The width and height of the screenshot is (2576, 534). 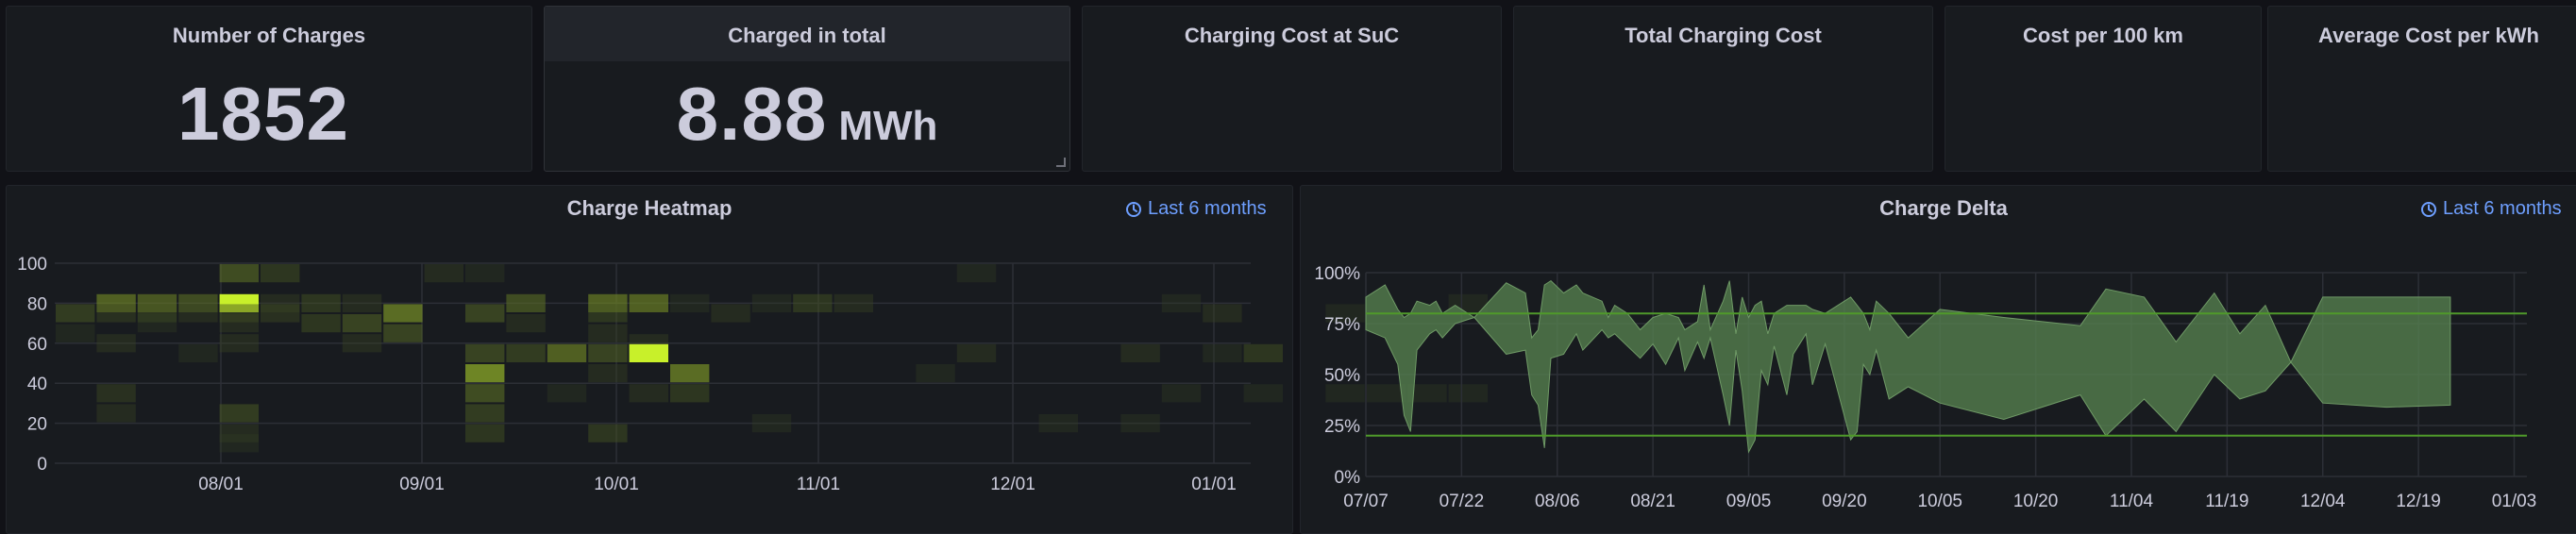 I want to click on y-tick-label: 50%, so click(x=1342, y=376).